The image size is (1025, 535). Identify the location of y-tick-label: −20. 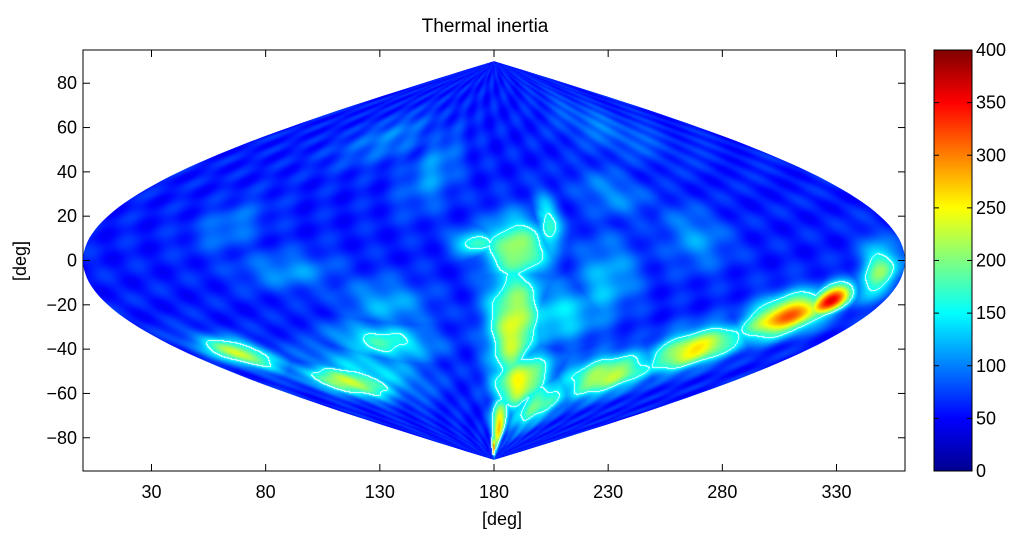
(61, 305).